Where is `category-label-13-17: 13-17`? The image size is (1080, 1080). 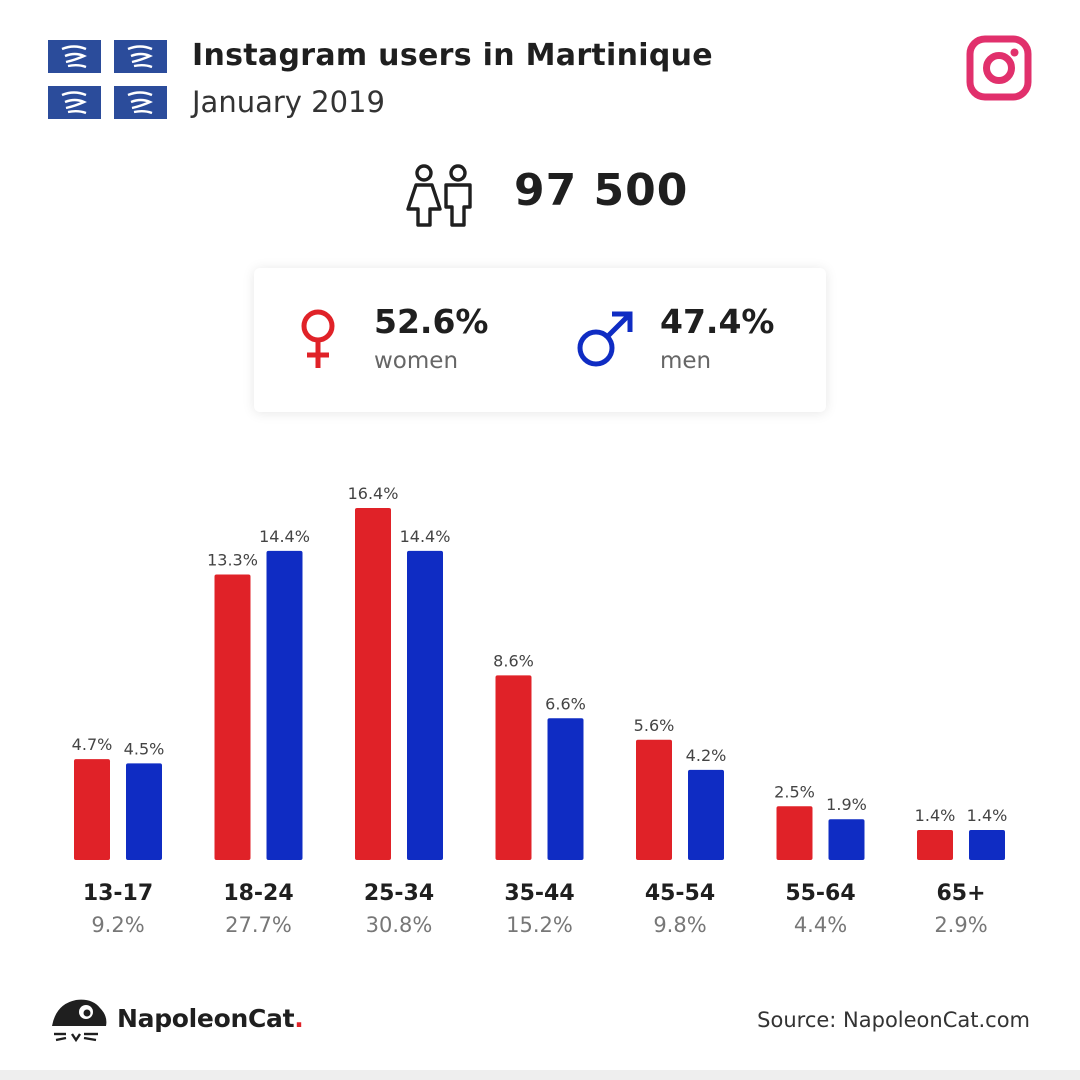
category-label-13-17: 13-17 is located at coordinates (118, 893).